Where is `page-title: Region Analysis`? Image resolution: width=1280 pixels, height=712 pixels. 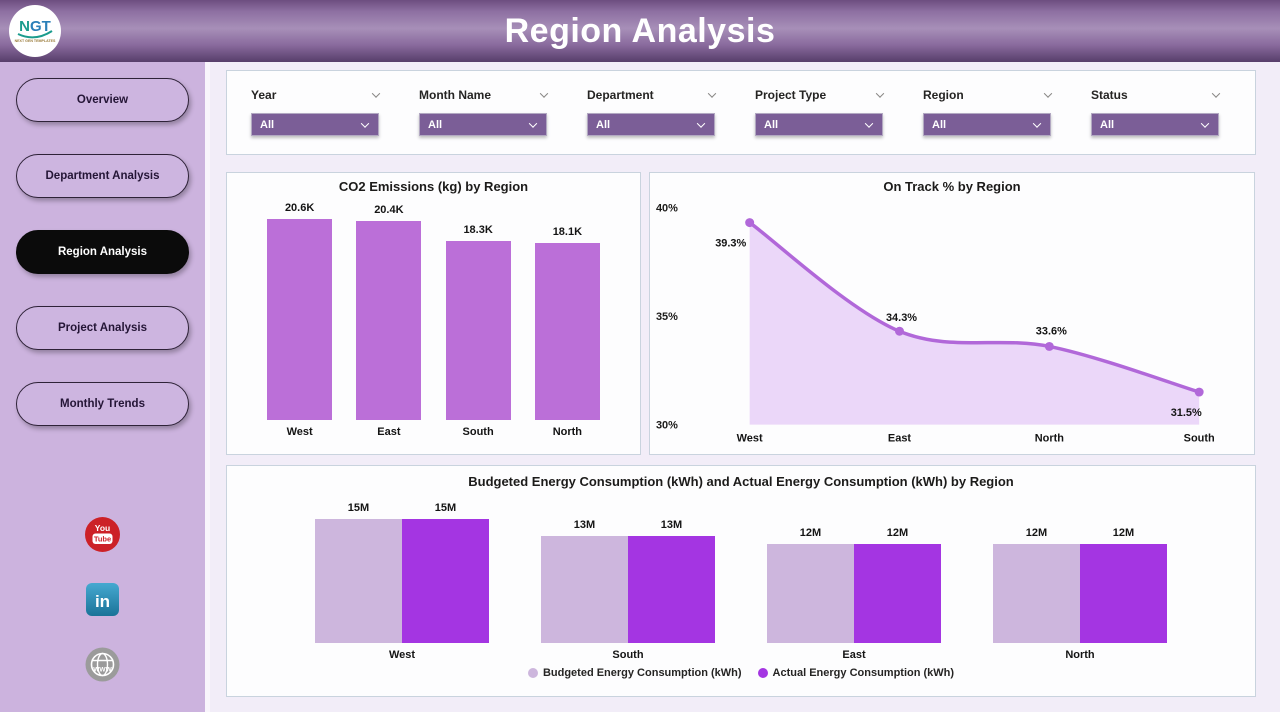
page-title: Region Analysis is located at coordinates (640, 30).